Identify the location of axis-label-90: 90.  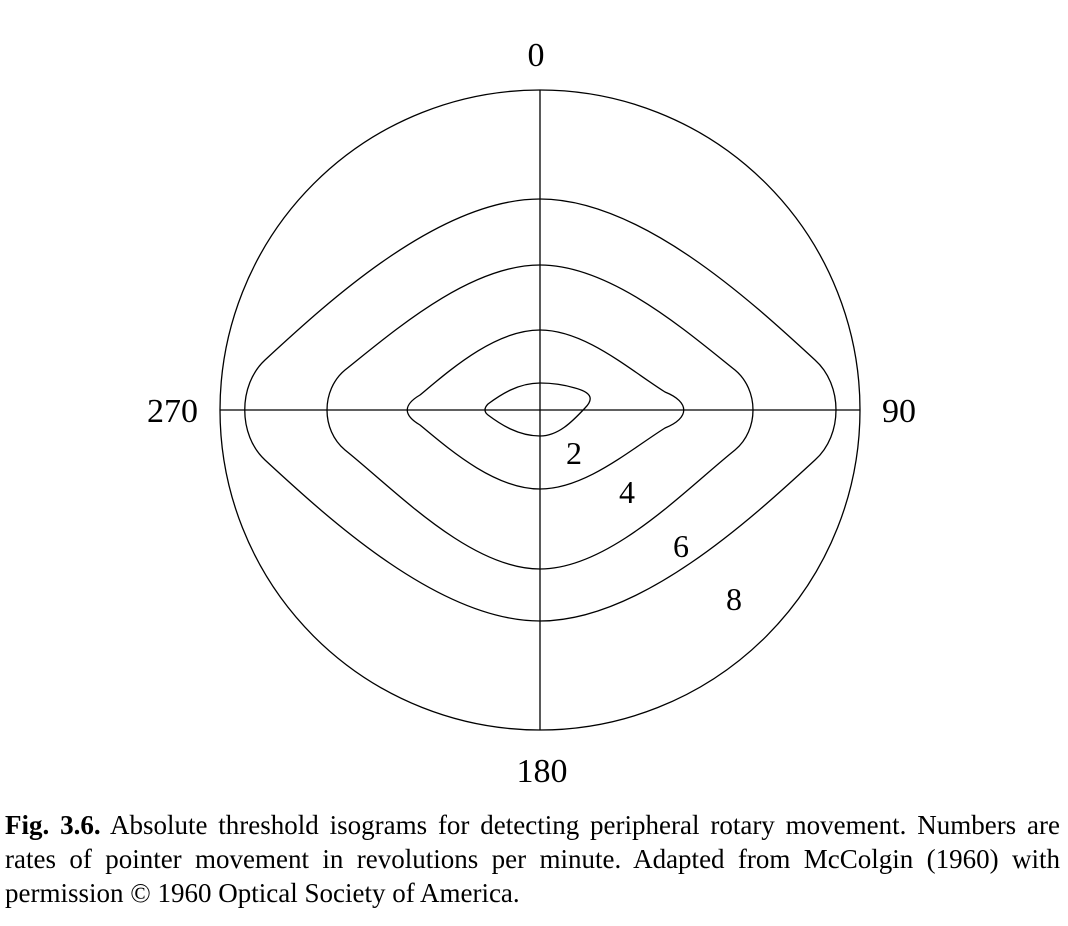
(899, 411).